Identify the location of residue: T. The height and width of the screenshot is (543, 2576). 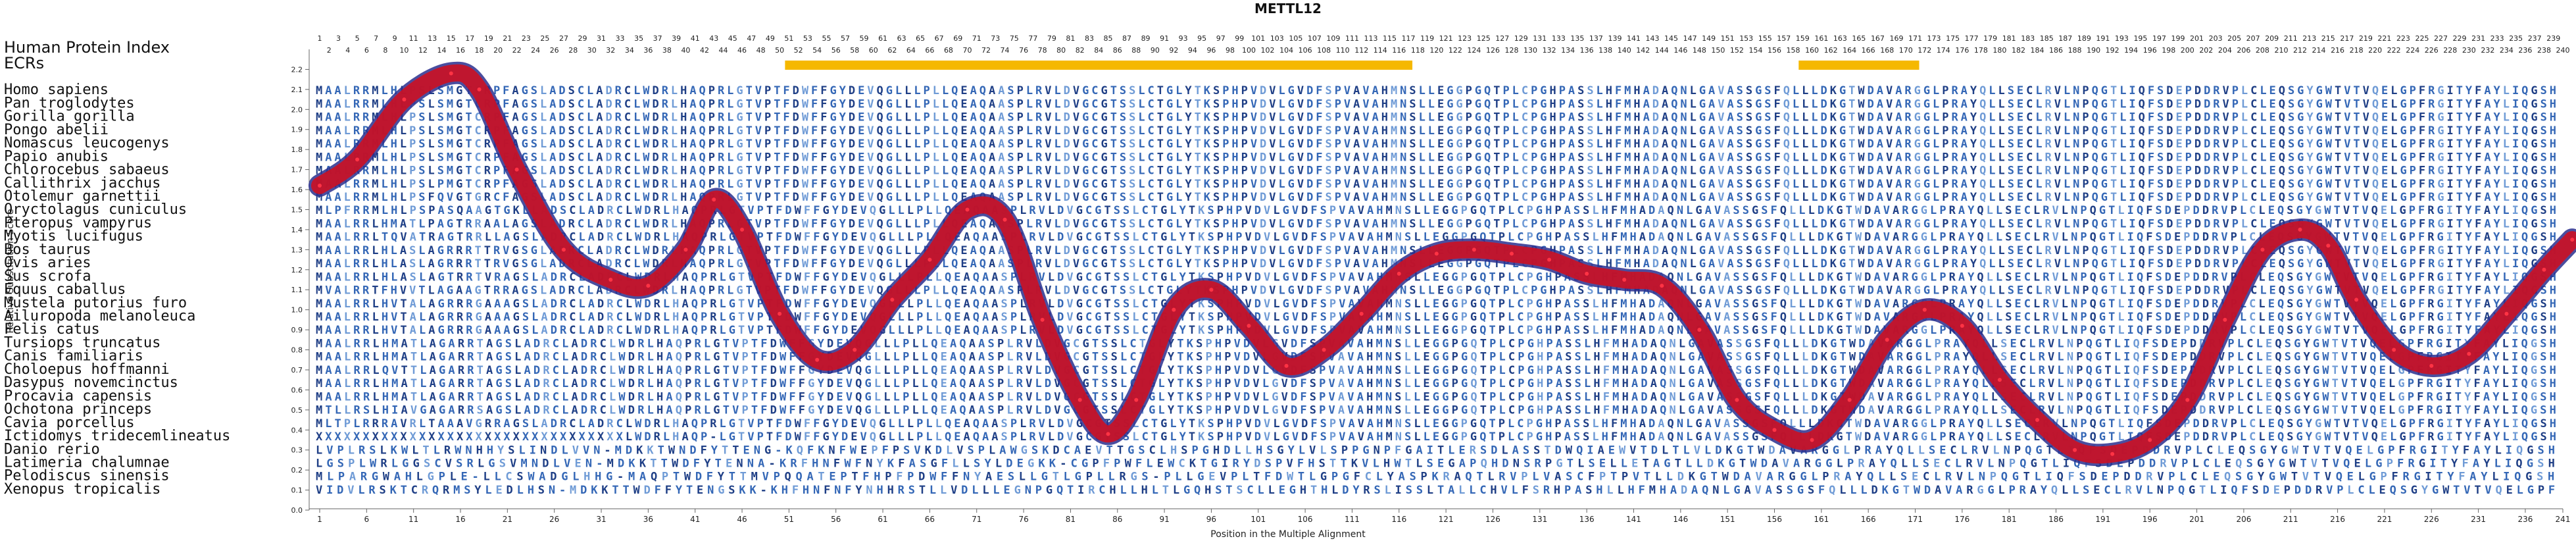
(1496, 131).